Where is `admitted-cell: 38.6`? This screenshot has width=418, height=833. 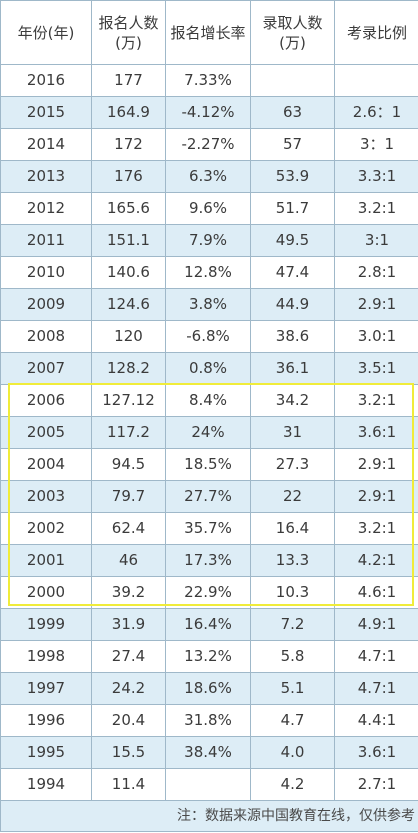 admitted-cell: 38.6 is located at coordinates (292, 336).